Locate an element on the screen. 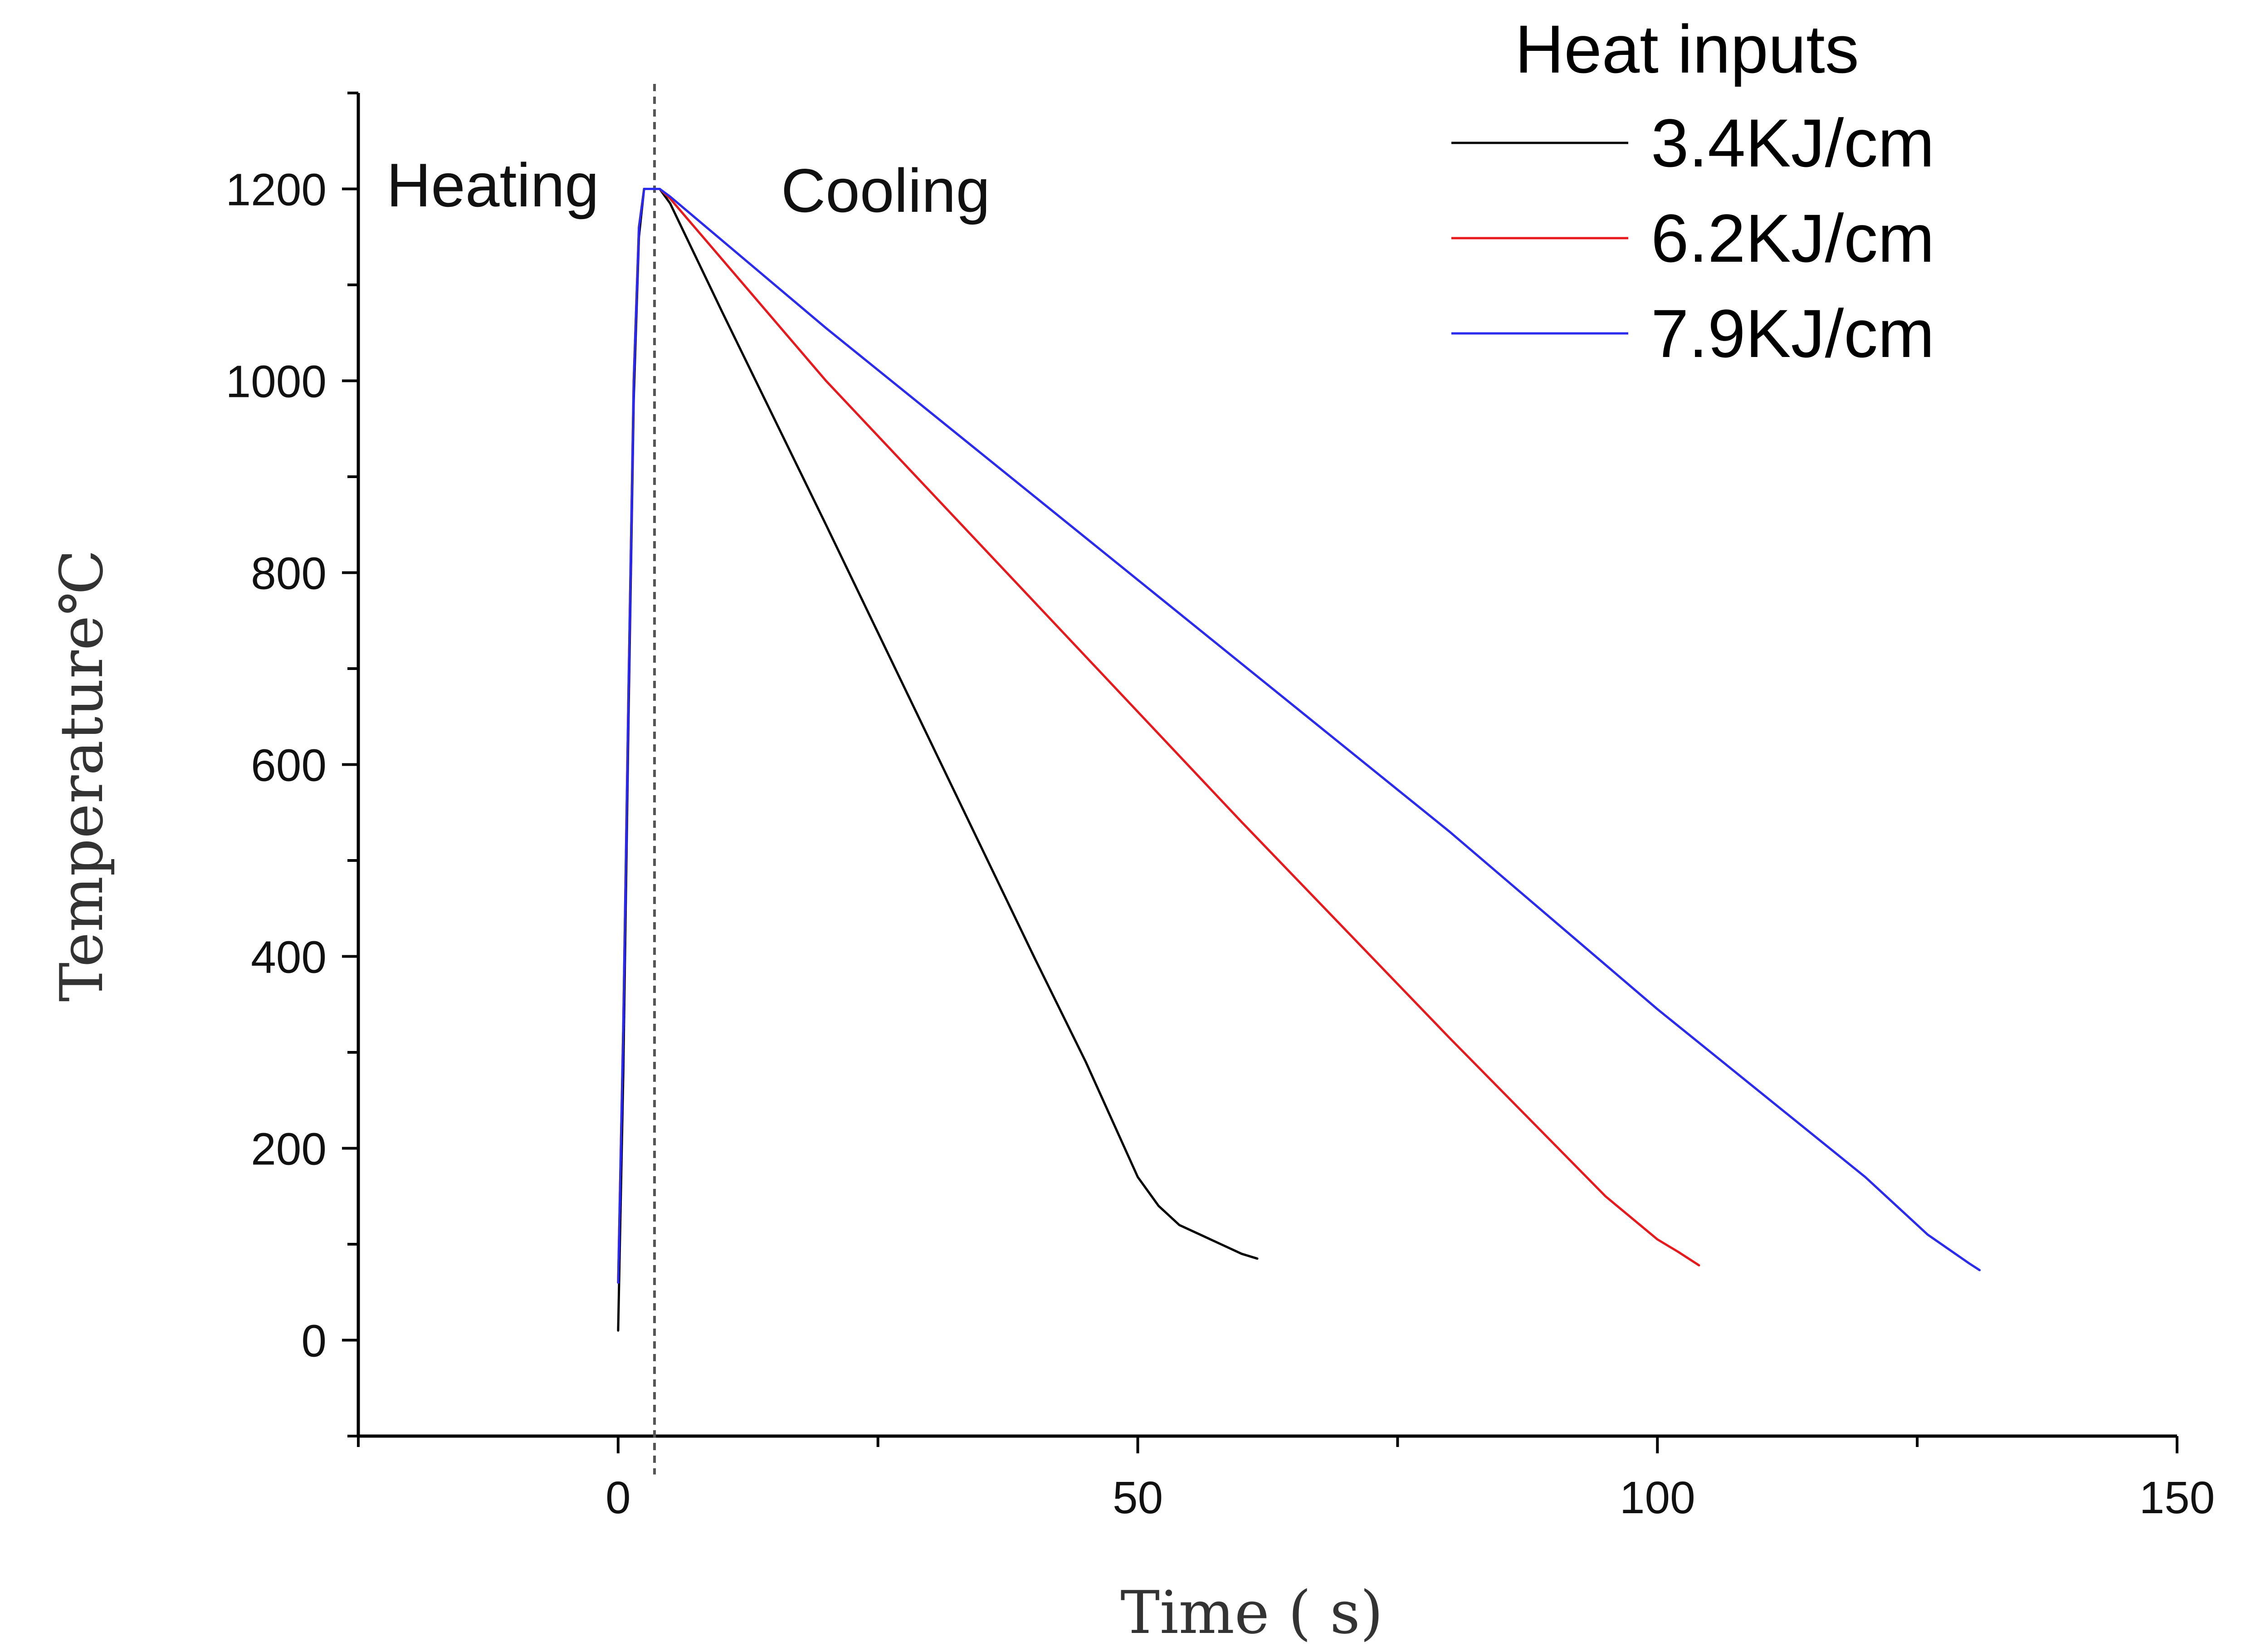 Image resolution: width=2241 pixels, height=1652 pixels. y-axis-title: Temperature℃ is located at coordinates (81, 775).